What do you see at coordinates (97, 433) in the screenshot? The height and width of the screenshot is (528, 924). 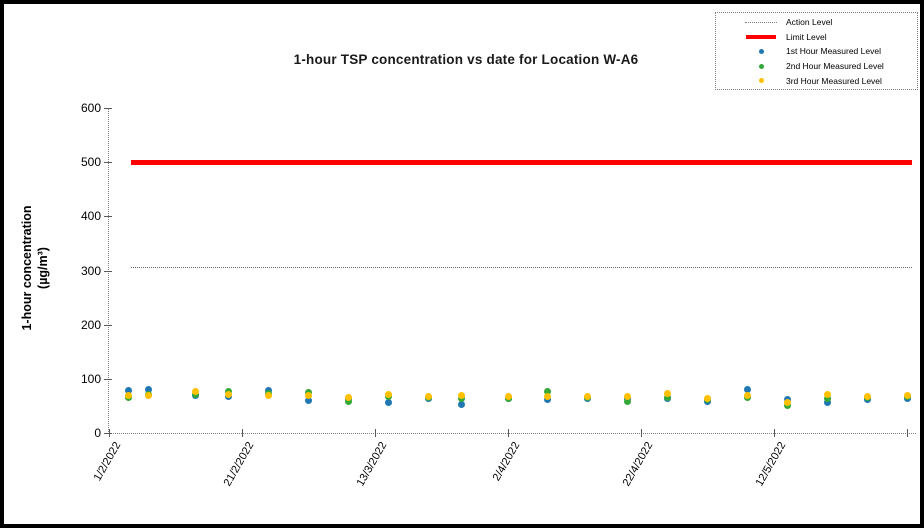 I see `y-axis-tick-label: 0` at bounding box center [97, 433].